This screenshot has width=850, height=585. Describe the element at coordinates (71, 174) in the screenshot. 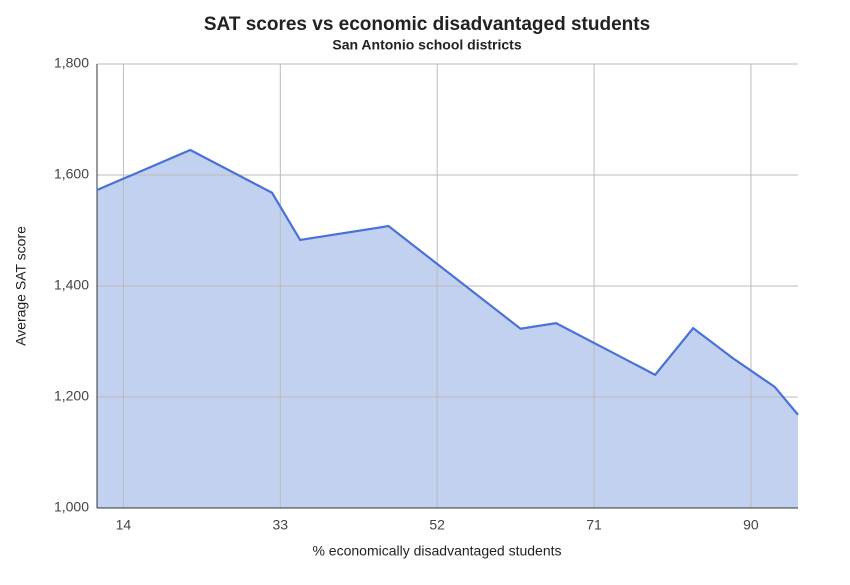

I see `y-tick-label: 1,600` at that location.